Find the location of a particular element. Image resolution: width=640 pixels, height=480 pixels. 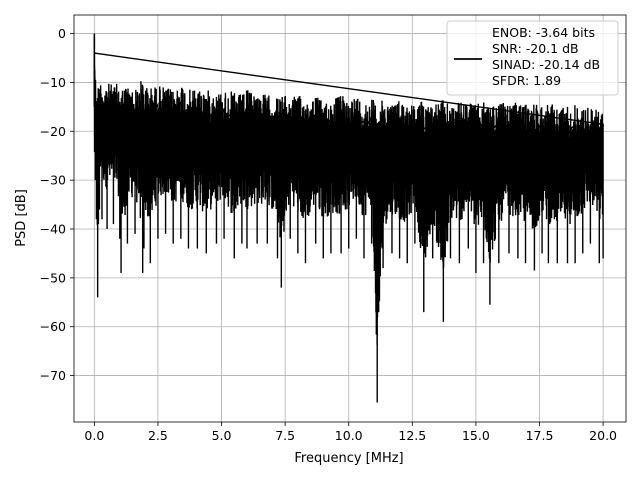

x-axis-label: Frequency [MHz] is located at coordinates (348, 458).